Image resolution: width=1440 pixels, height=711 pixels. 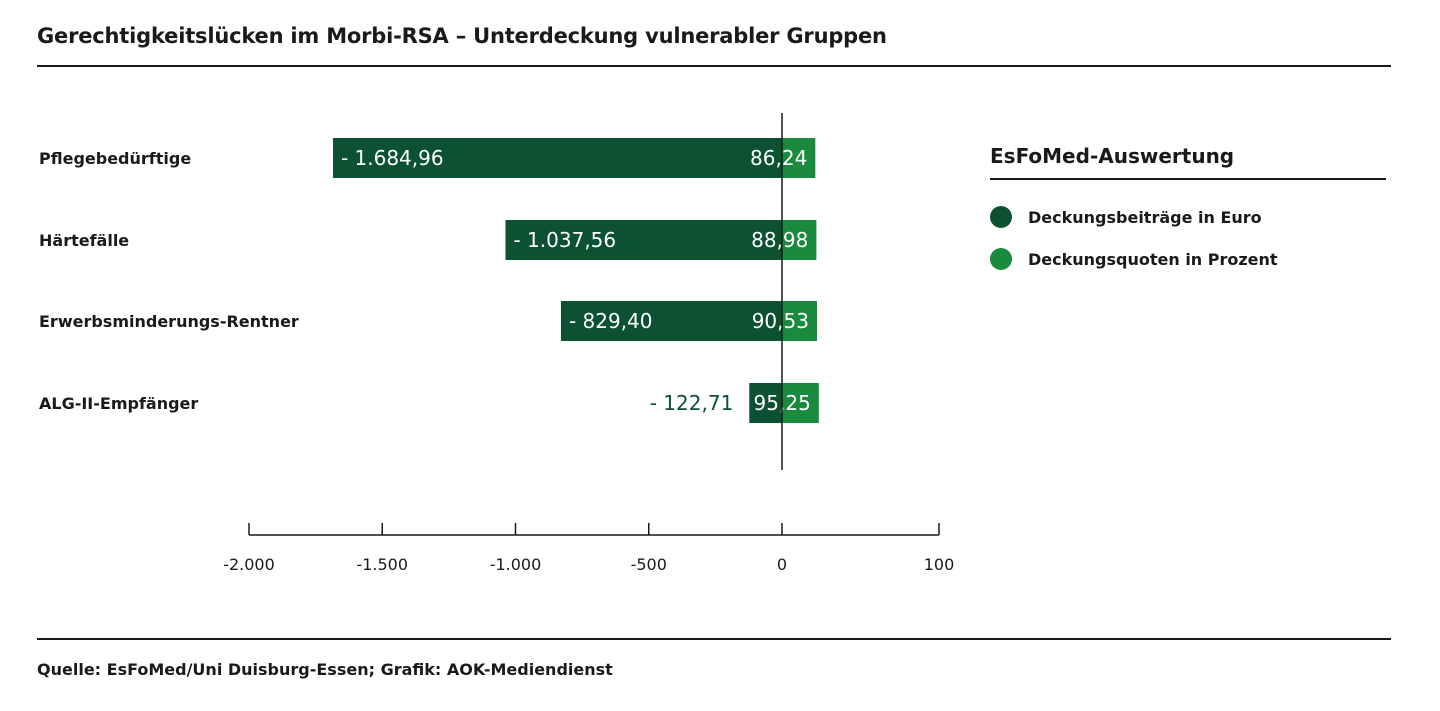 What do you see at coordinates (1145, 217) in the screenshot?
I see `legend-label-euro: Deckungsbeiträge in Euro` at bounding box center [1145, 217].